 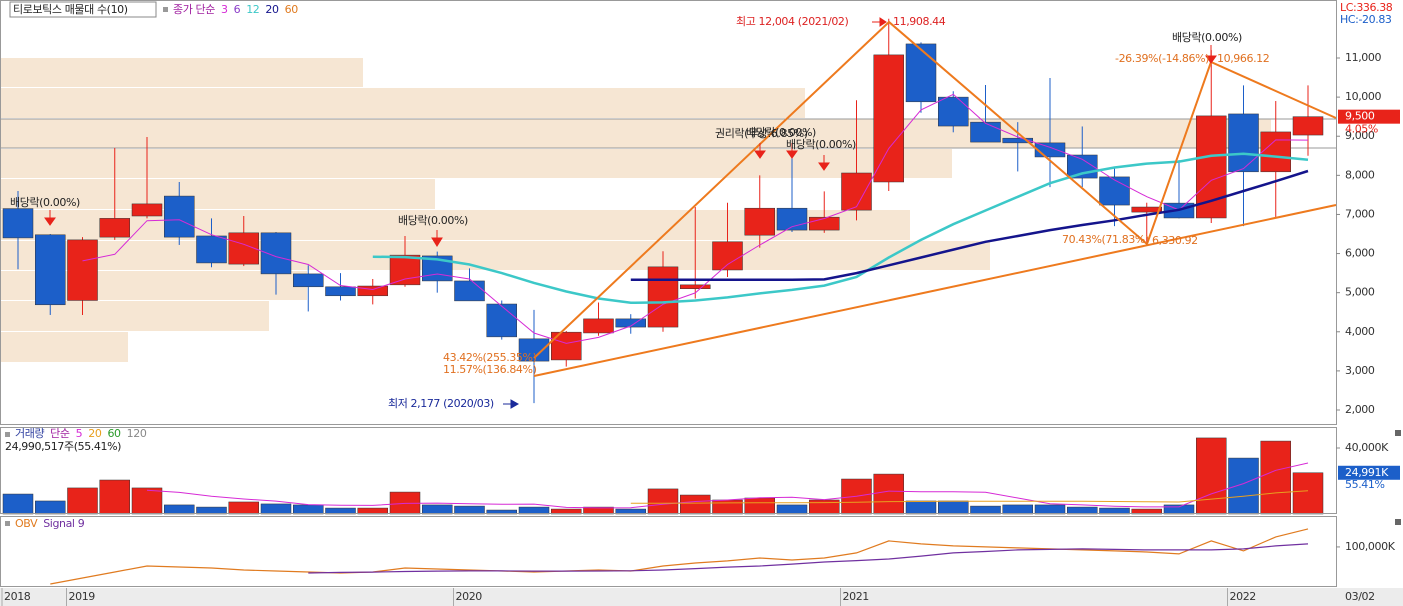 What do you see at coordinates (761, 133) in the screenshot?
I see `annotation: 권리락(무상:6.85%)` at bounding box center [761, 133].